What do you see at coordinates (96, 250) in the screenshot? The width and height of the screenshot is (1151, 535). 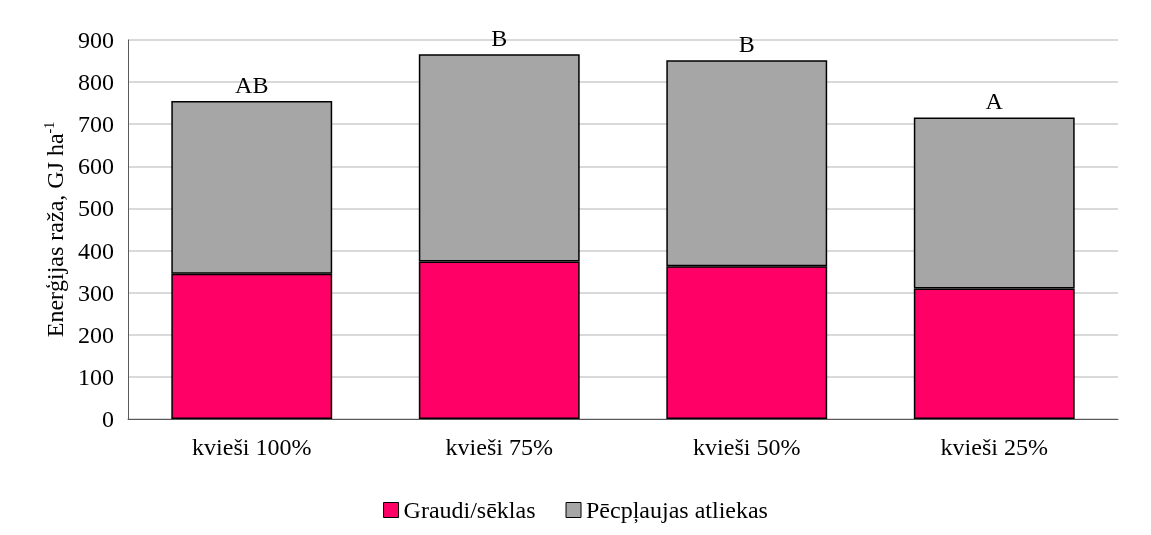 I see `y-tick-label: 400` at bounding box center [96, 250].